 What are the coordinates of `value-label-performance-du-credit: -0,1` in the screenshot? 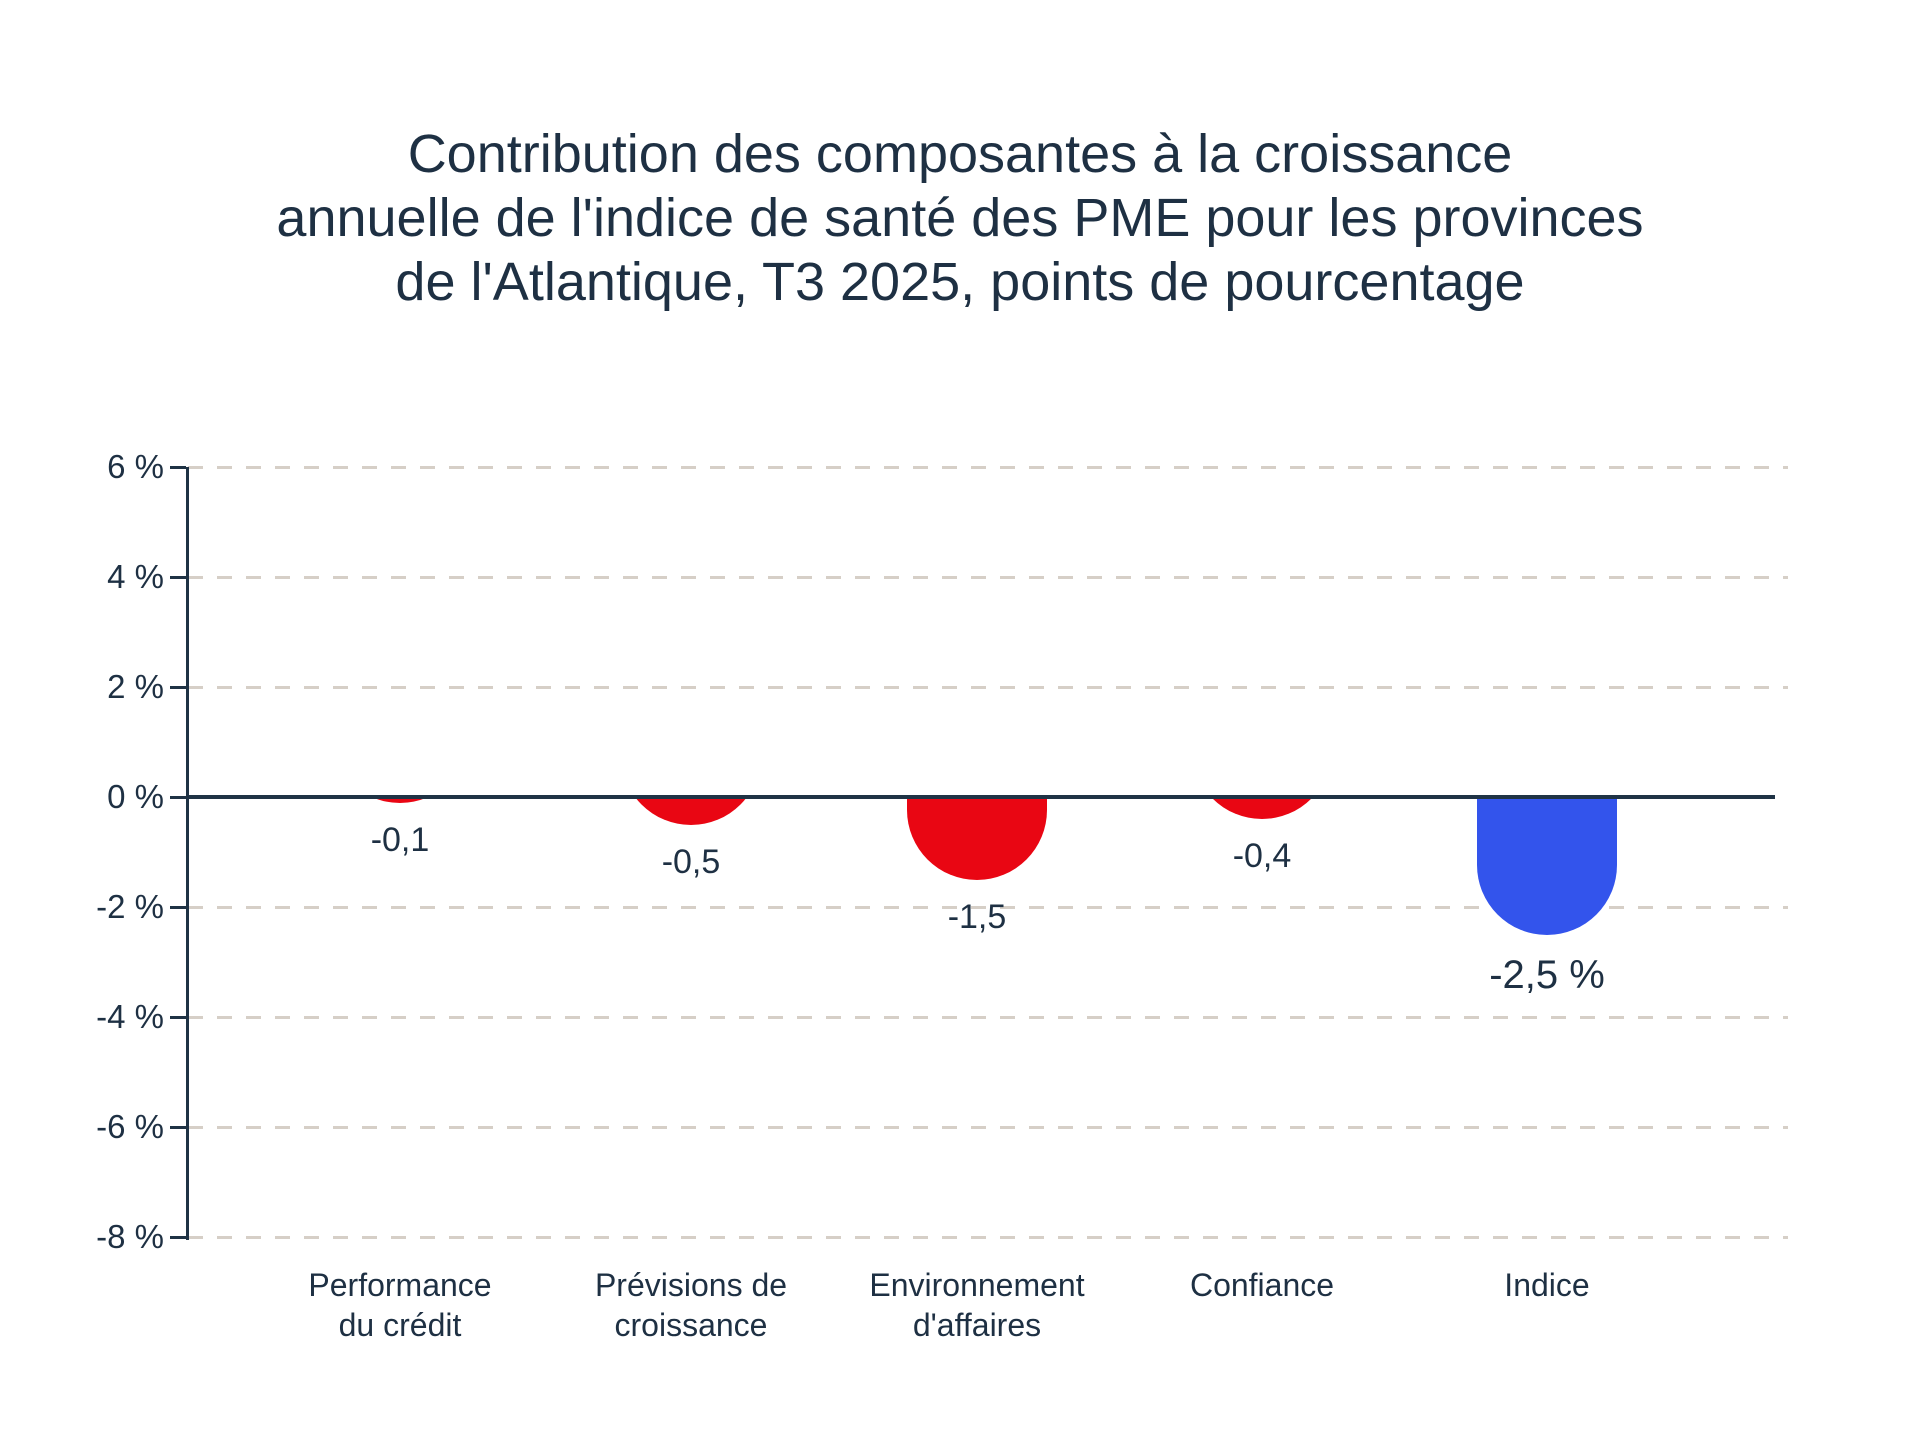 It's located at (400, 839).